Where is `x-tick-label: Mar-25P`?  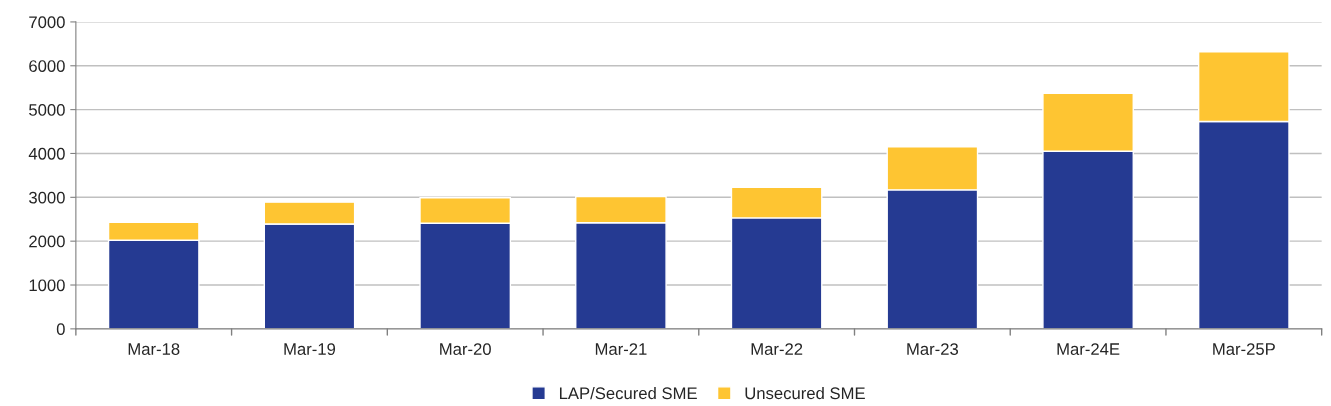 x-tick-label: Mar-25P is located at coordinates (1244, 349).